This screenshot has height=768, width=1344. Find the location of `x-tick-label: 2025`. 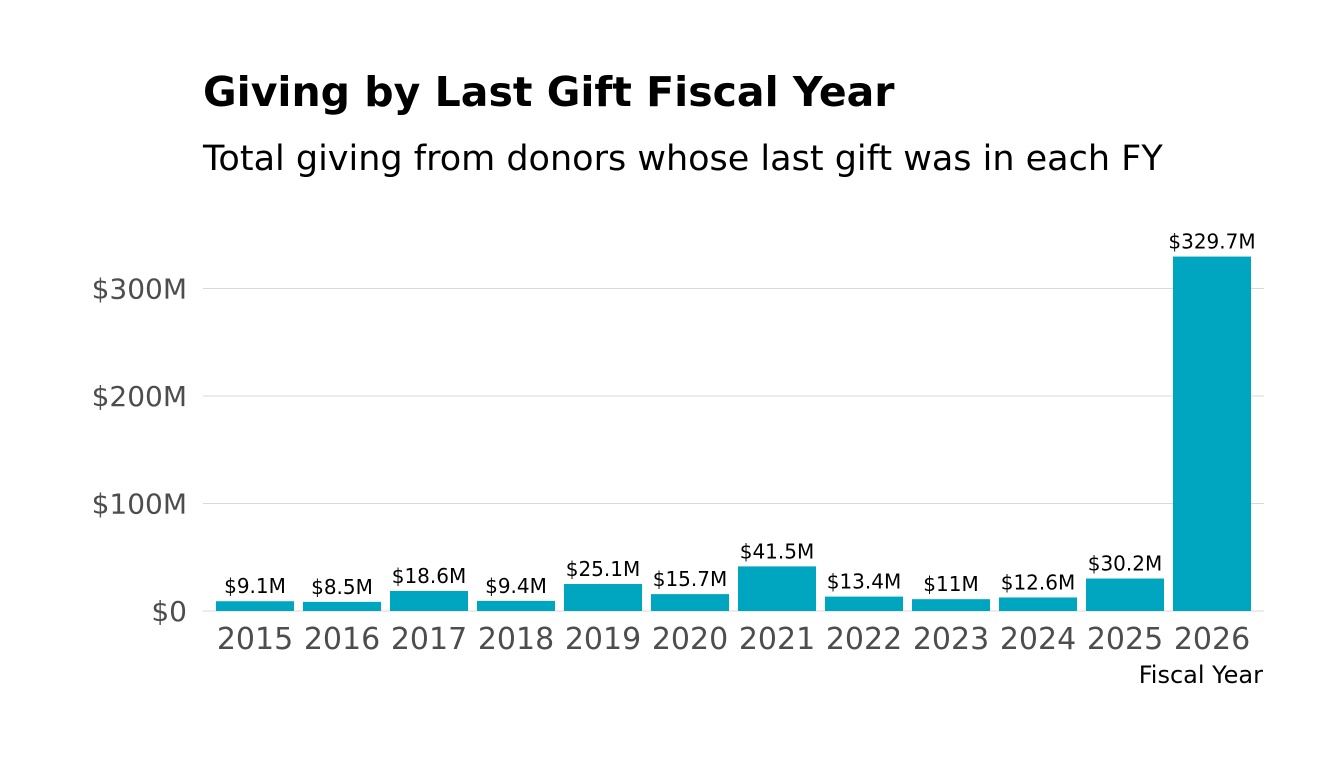

x-tick-label: 2025 is located at coordinates (1125, 639).